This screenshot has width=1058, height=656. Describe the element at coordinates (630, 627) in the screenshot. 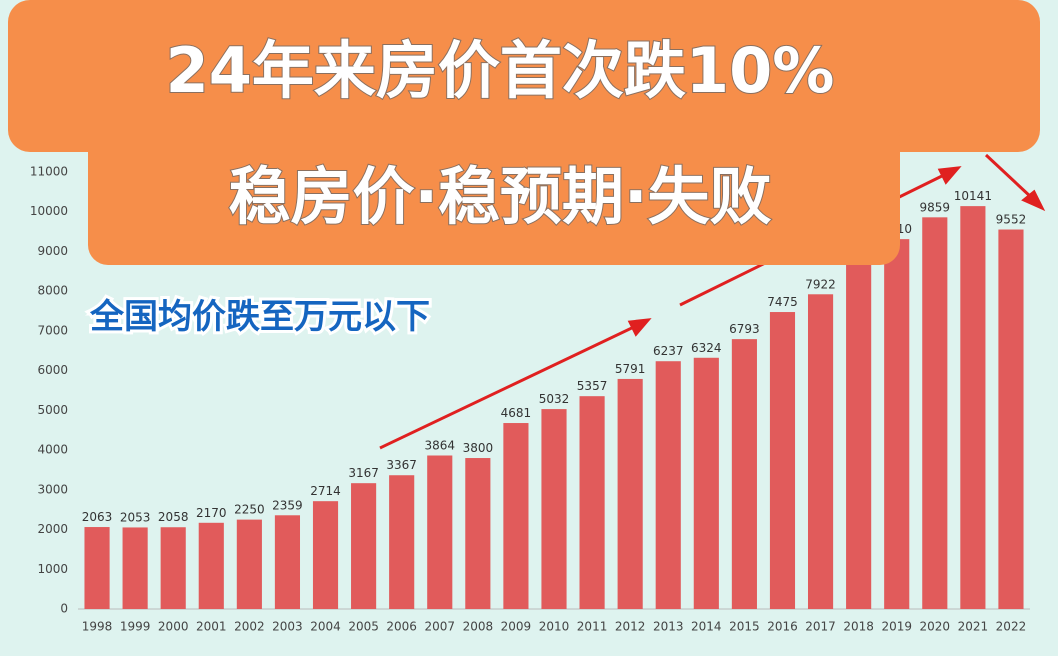

I see `x-tick-label: 2012` at that location.